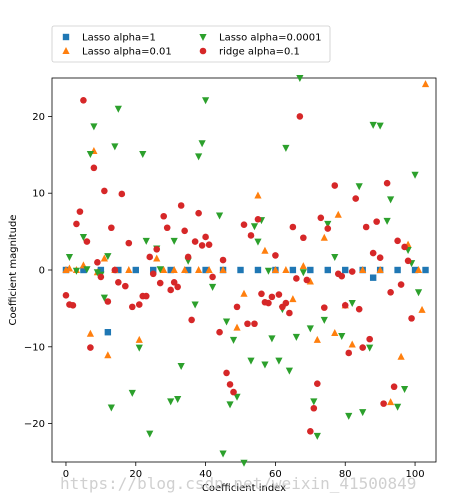 The height and width of the screenshot is (501, 450). I want to click on x-tick-label: 60, so click(275, 474).